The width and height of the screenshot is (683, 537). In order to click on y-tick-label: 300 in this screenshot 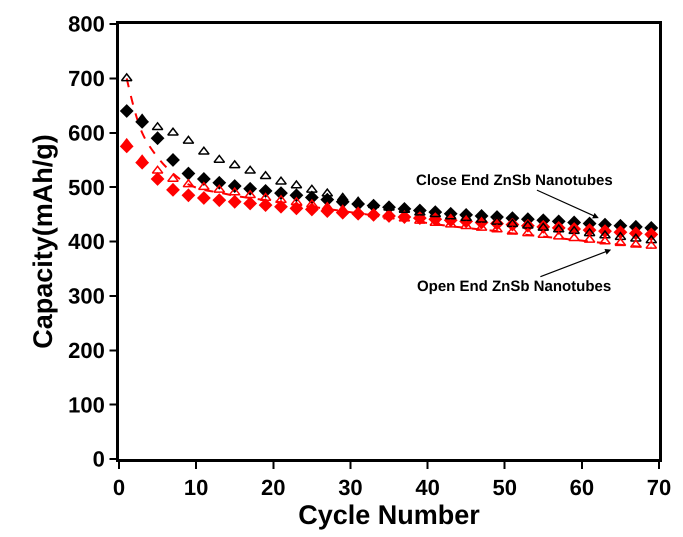, I will do `click(86, 296)`.